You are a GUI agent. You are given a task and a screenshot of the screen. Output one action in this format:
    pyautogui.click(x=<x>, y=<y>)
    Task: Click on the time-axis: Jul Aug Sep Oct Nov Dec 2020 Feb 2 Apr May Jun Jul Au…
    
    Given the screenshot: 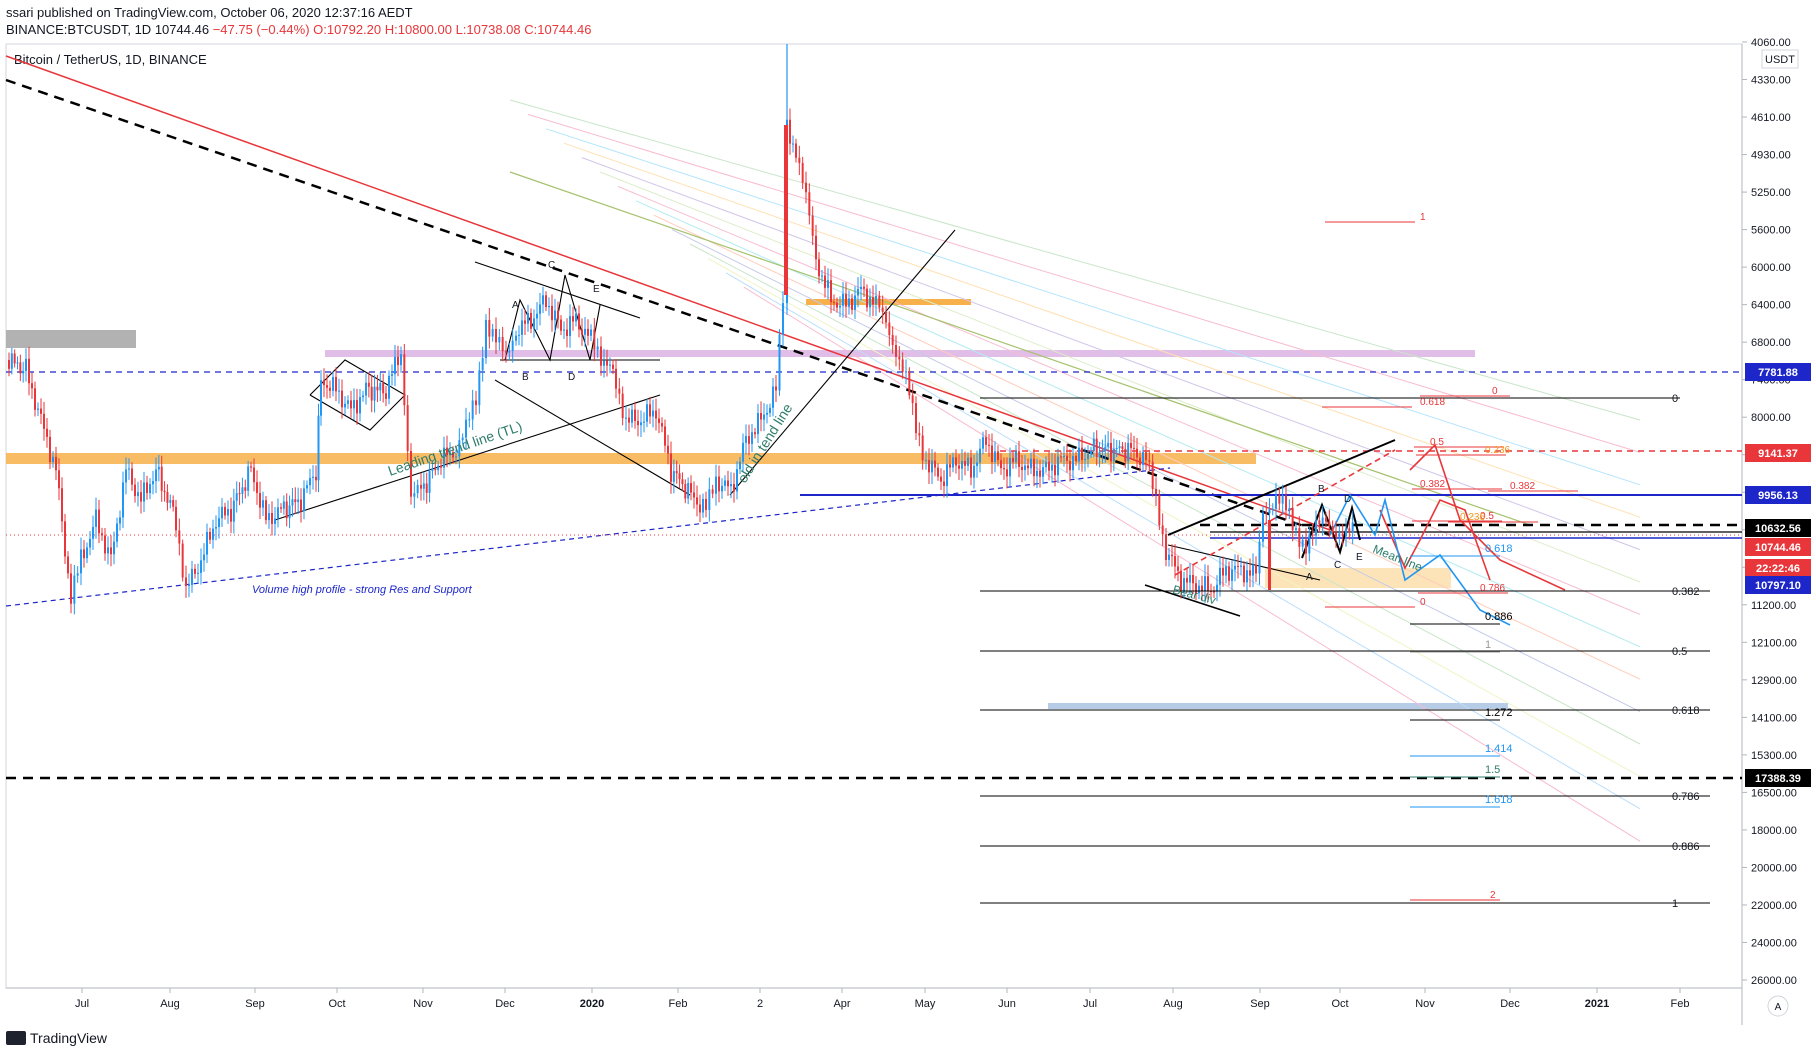 What is the action you would take?
    pyautogui.click(x=882, y=999)
    